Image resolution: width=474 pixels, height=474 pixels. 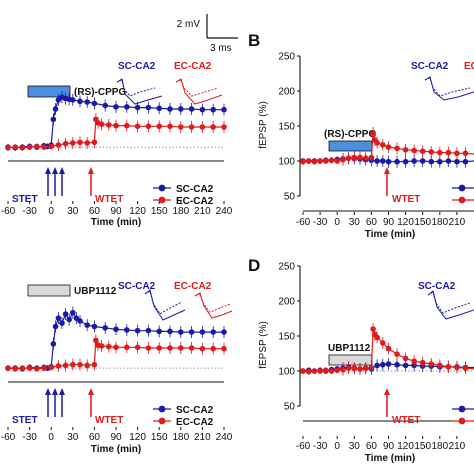 What do you see at coordinates (224, 437) in the screenshot?
I see `panel-c-xtick-label: 240` at bounding box center [224, 437].